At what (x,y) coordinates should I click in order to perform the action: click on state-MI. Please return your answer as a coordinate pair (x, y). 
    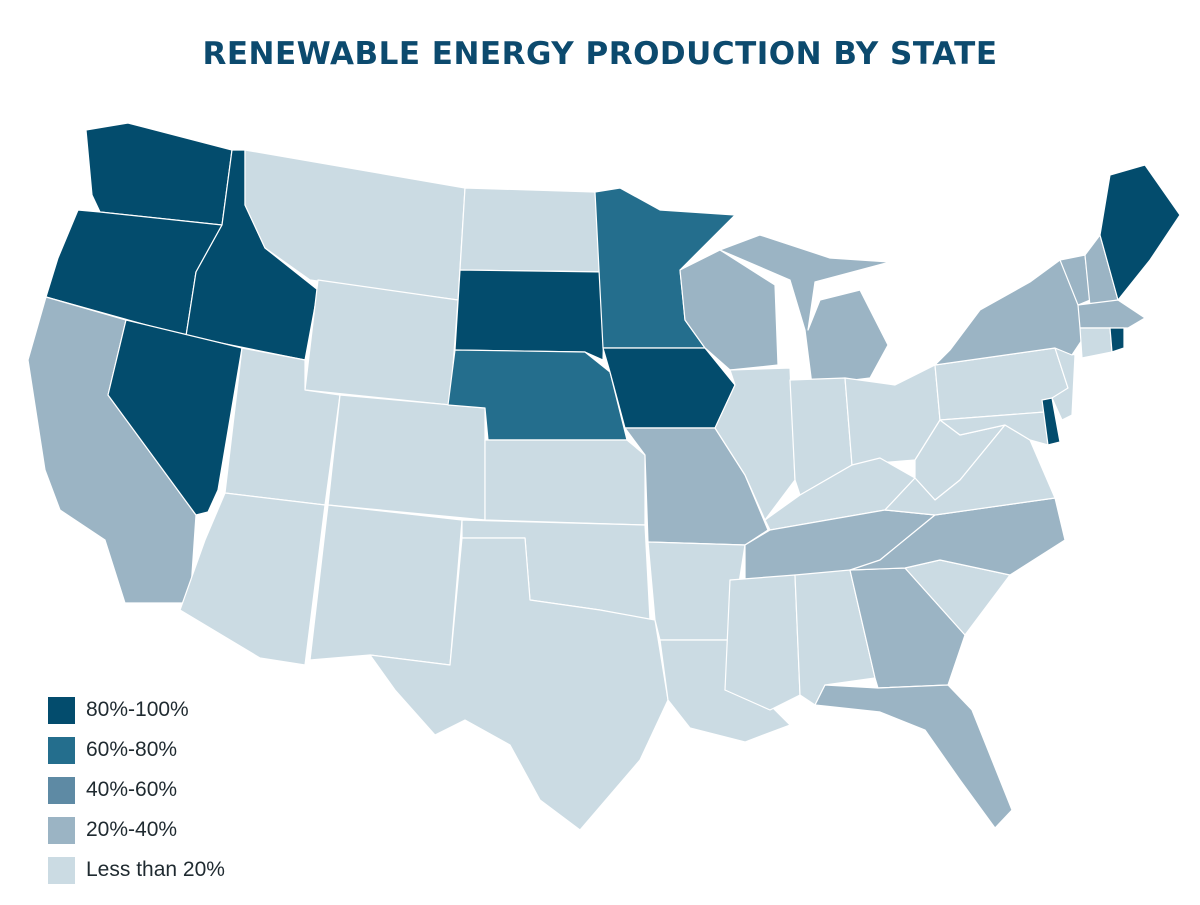
    Looking at the image, I should click on (805, 310).